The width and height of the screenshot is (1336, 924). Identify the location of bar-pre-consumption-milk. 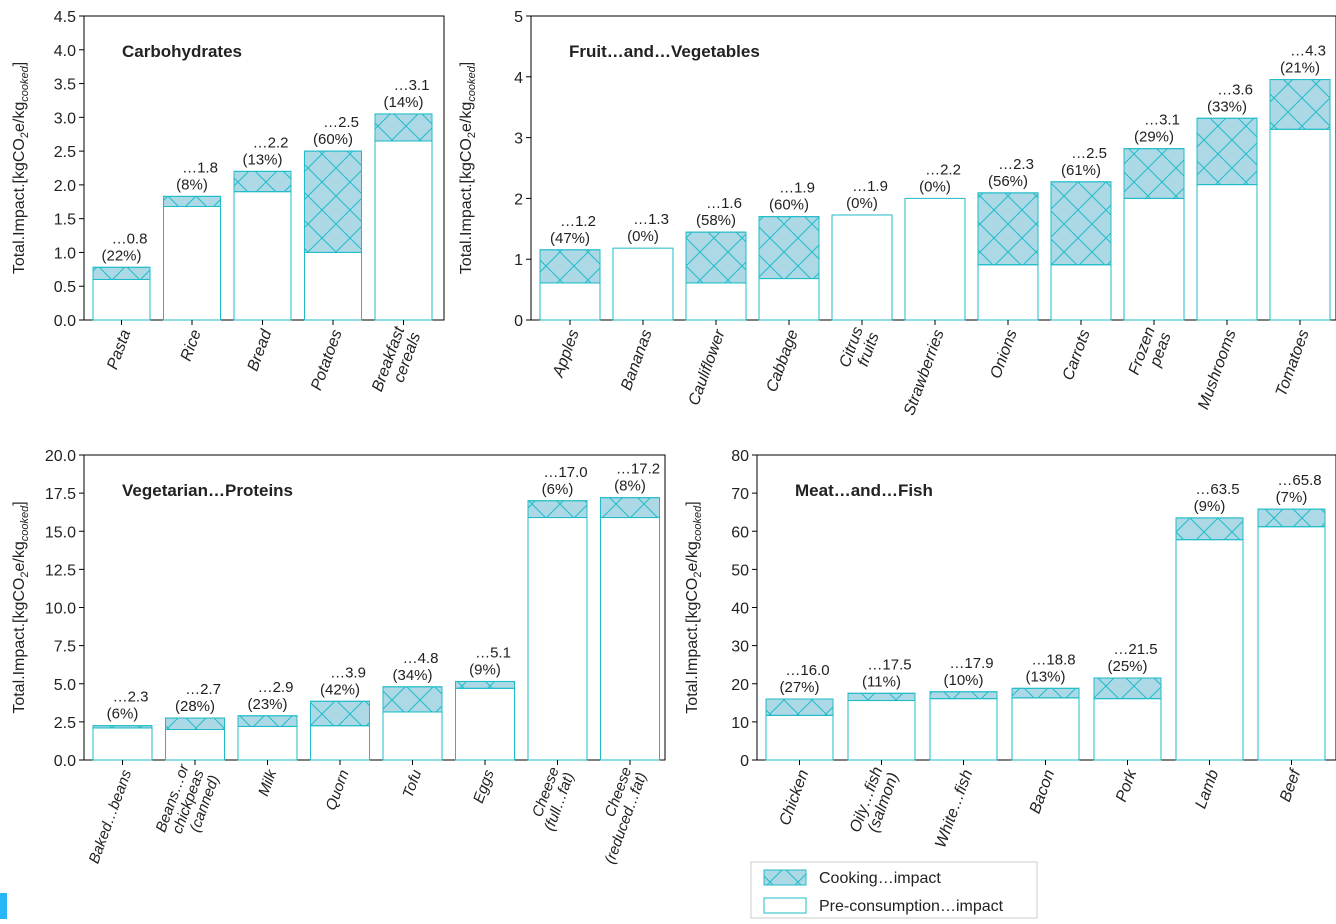
(267, 743).